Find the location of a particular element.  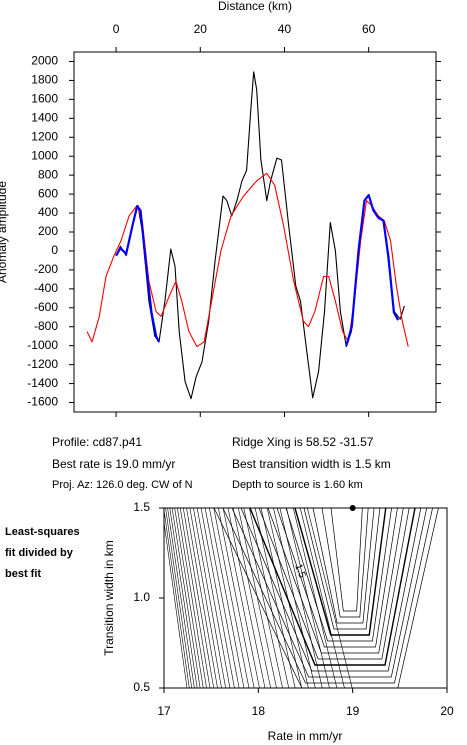

best-fit-point is located at coordinates (352, 508).